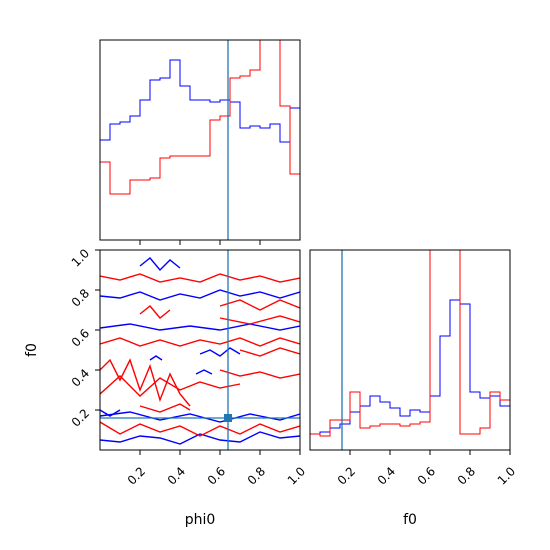 The width and height of the screenshot is (550, 550). I want to click on joint-xtick-label-3: 0.8, so click(256, 475).